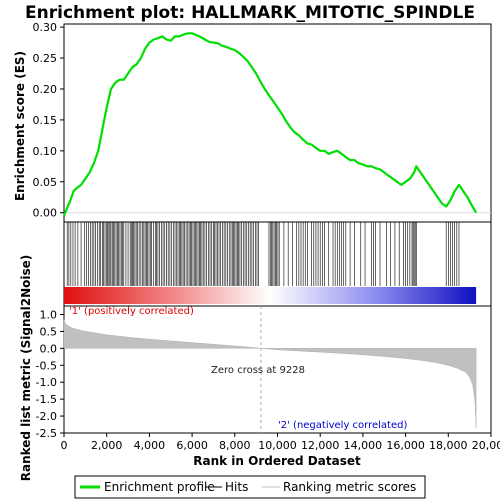 The height and width of the screenshot is (500, 500). Describe the element at coordinates (64, 445) in the screenshot. I see `x-tick-label: 0` at that location.